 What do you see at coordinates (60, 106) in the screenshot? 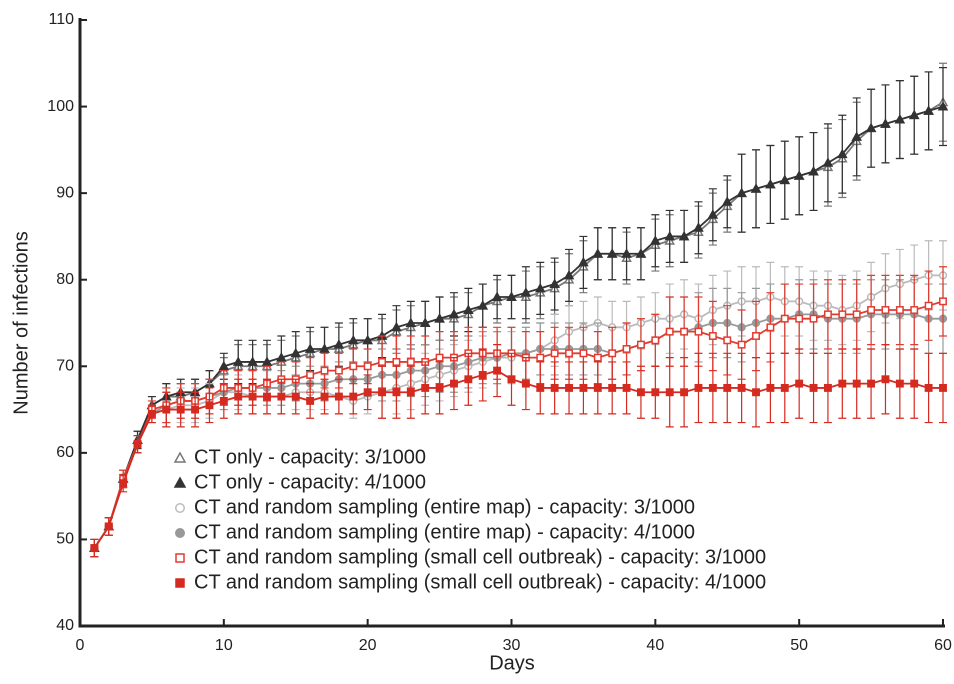
I see `y-tick-label: 100` at bounding box center [60, 106].